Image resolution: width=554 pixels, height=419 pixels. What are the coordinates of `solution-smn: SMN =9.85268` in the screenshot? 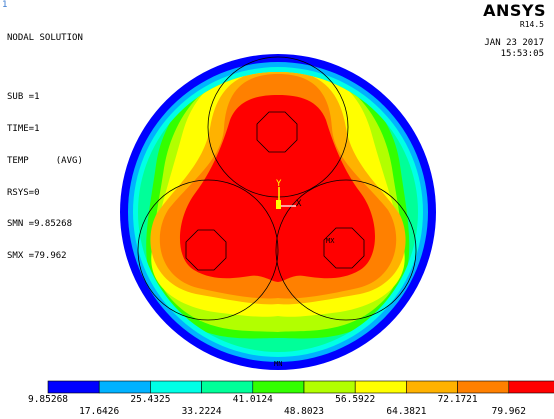 It's located at (40, 224).